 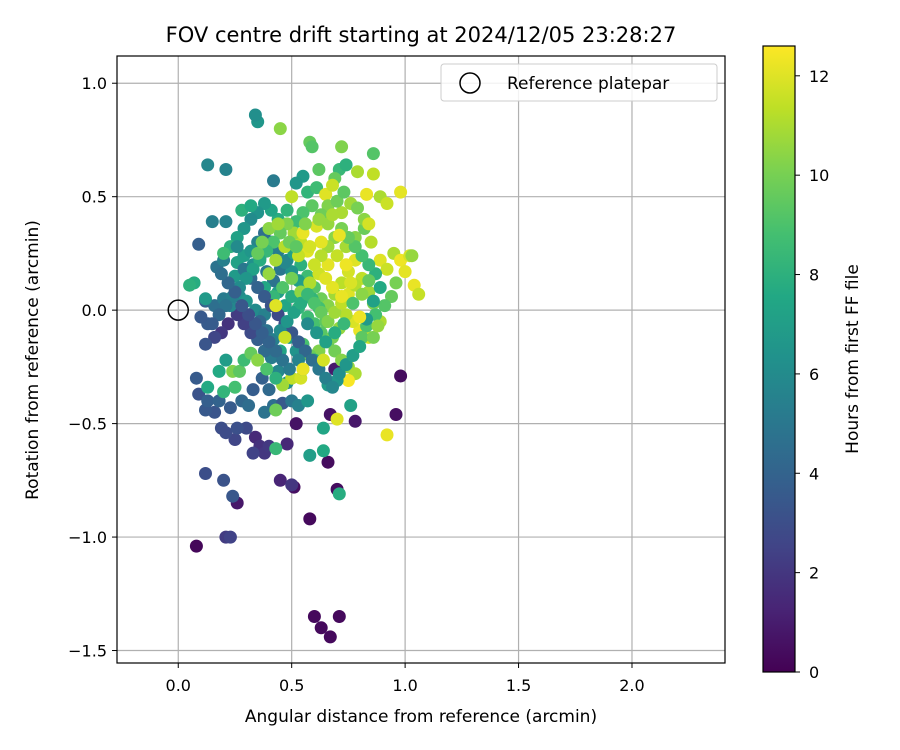 What do you see at coordinates (631, 685) in the screenshot?
I see `x-tick-label: 2.0` at bounding box center [631, 685].